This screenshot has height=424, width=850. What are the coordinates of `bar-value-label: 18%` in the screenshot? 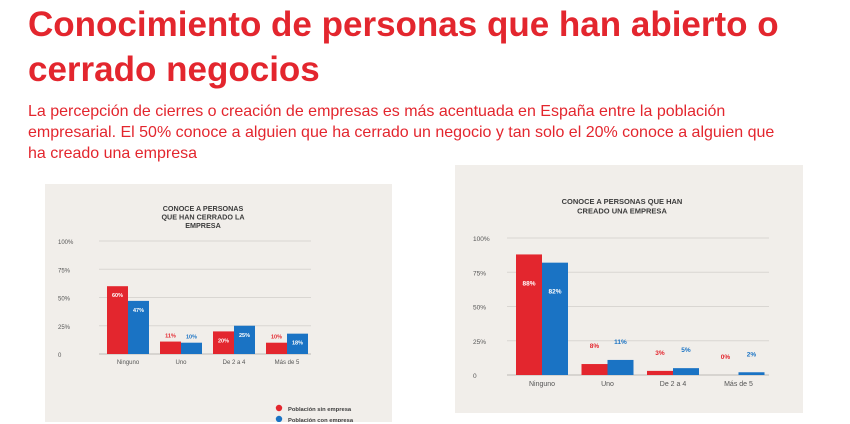 It's located at (297, 344).